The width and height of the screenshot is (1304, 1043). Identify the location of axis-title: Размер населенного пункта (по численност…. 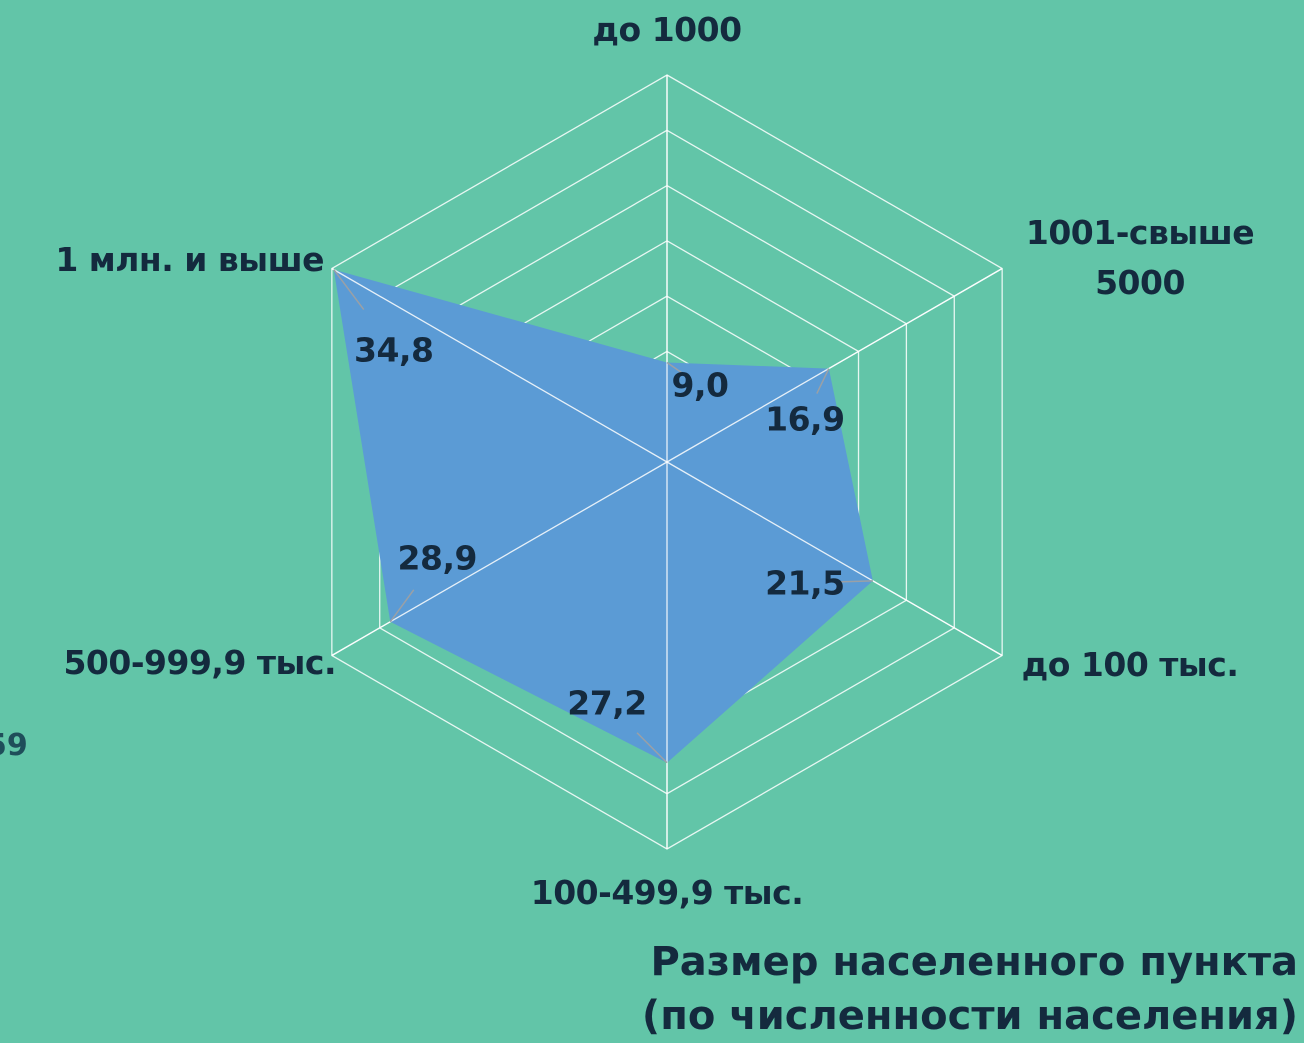
(969, 989).